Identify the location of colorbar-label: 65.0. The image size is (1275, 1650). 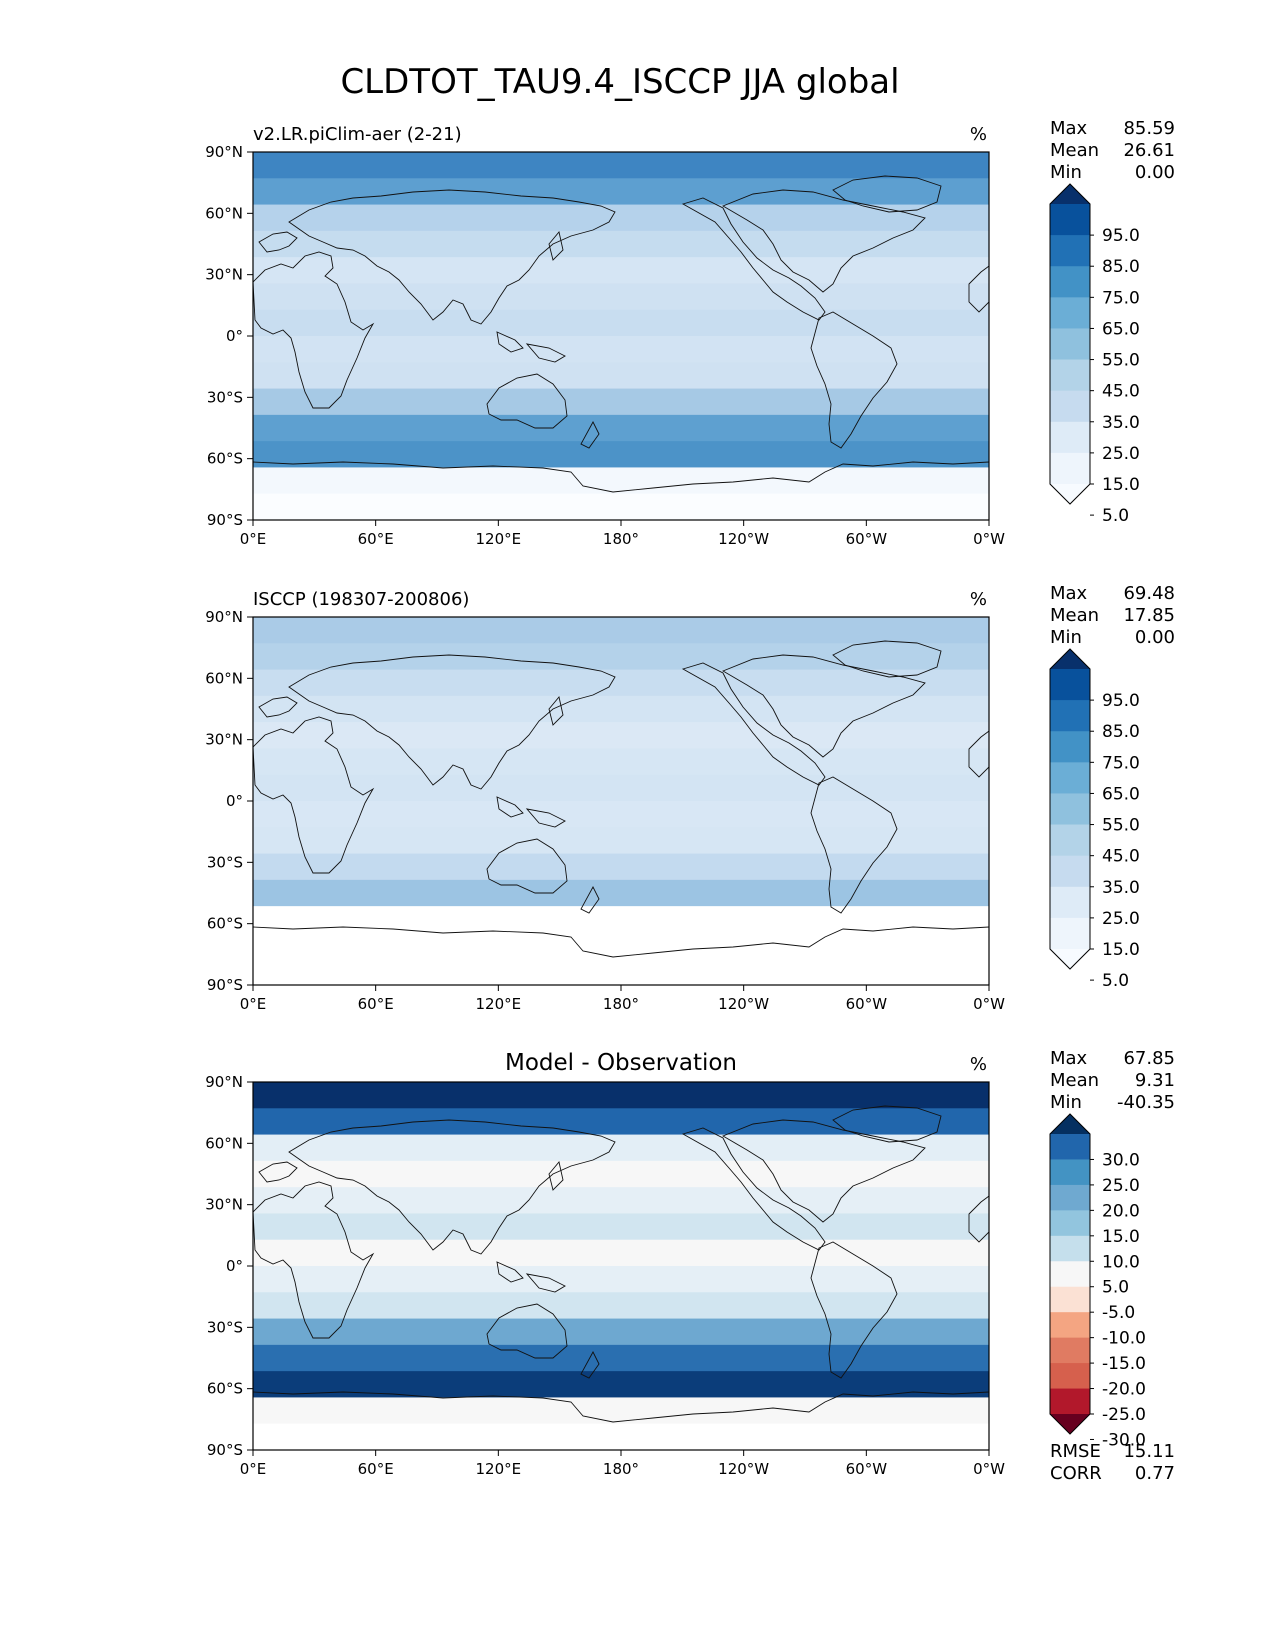
(1121, 794).